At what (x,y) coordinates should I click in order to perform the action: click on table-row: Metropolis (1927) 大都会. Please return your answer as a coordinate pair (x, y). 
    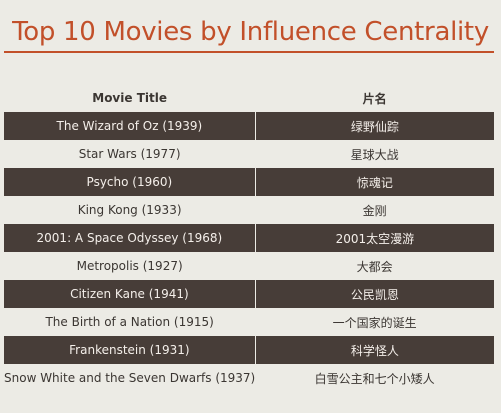
    Looking at the image, I should click on (249, 266).